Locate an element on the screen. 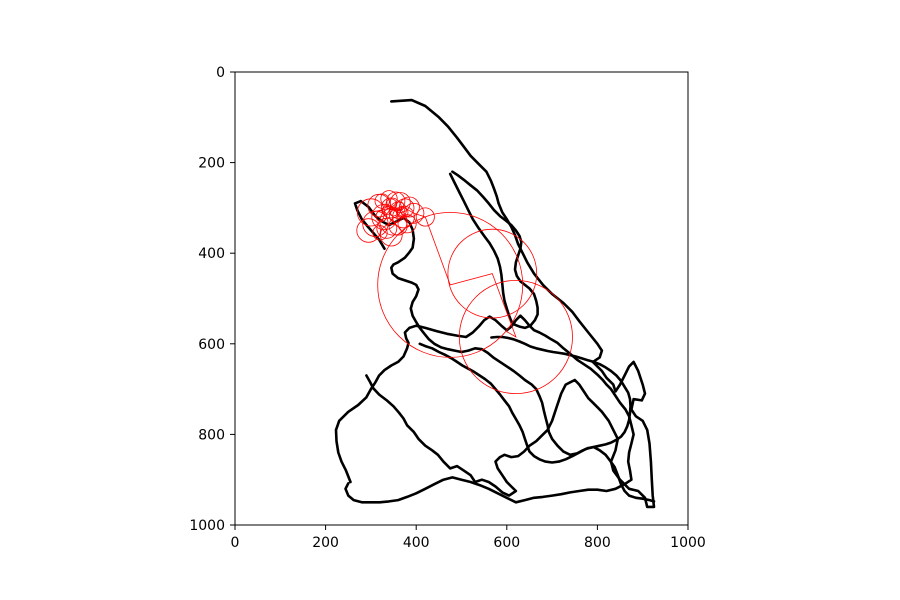 The width and height of the screenshot is (900, 600). x-tick-label-3: 600 is located at coordinates (506, 543).